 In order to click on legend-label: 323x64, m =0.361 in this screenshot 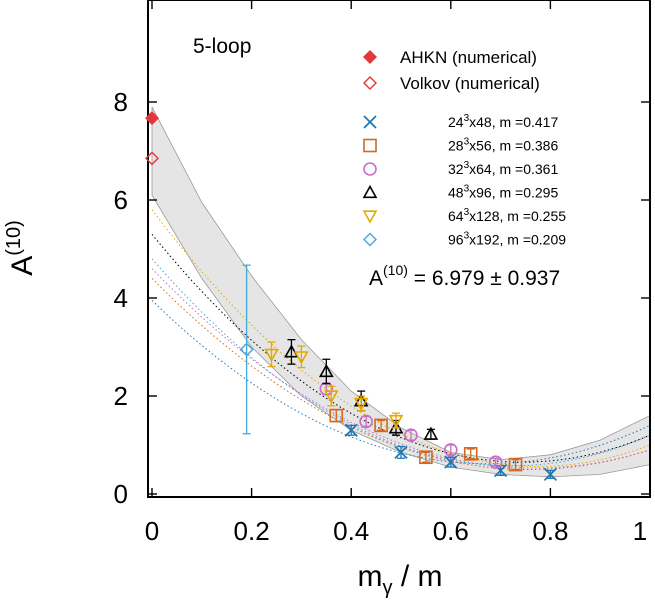, I will do `click(503, 168)`.